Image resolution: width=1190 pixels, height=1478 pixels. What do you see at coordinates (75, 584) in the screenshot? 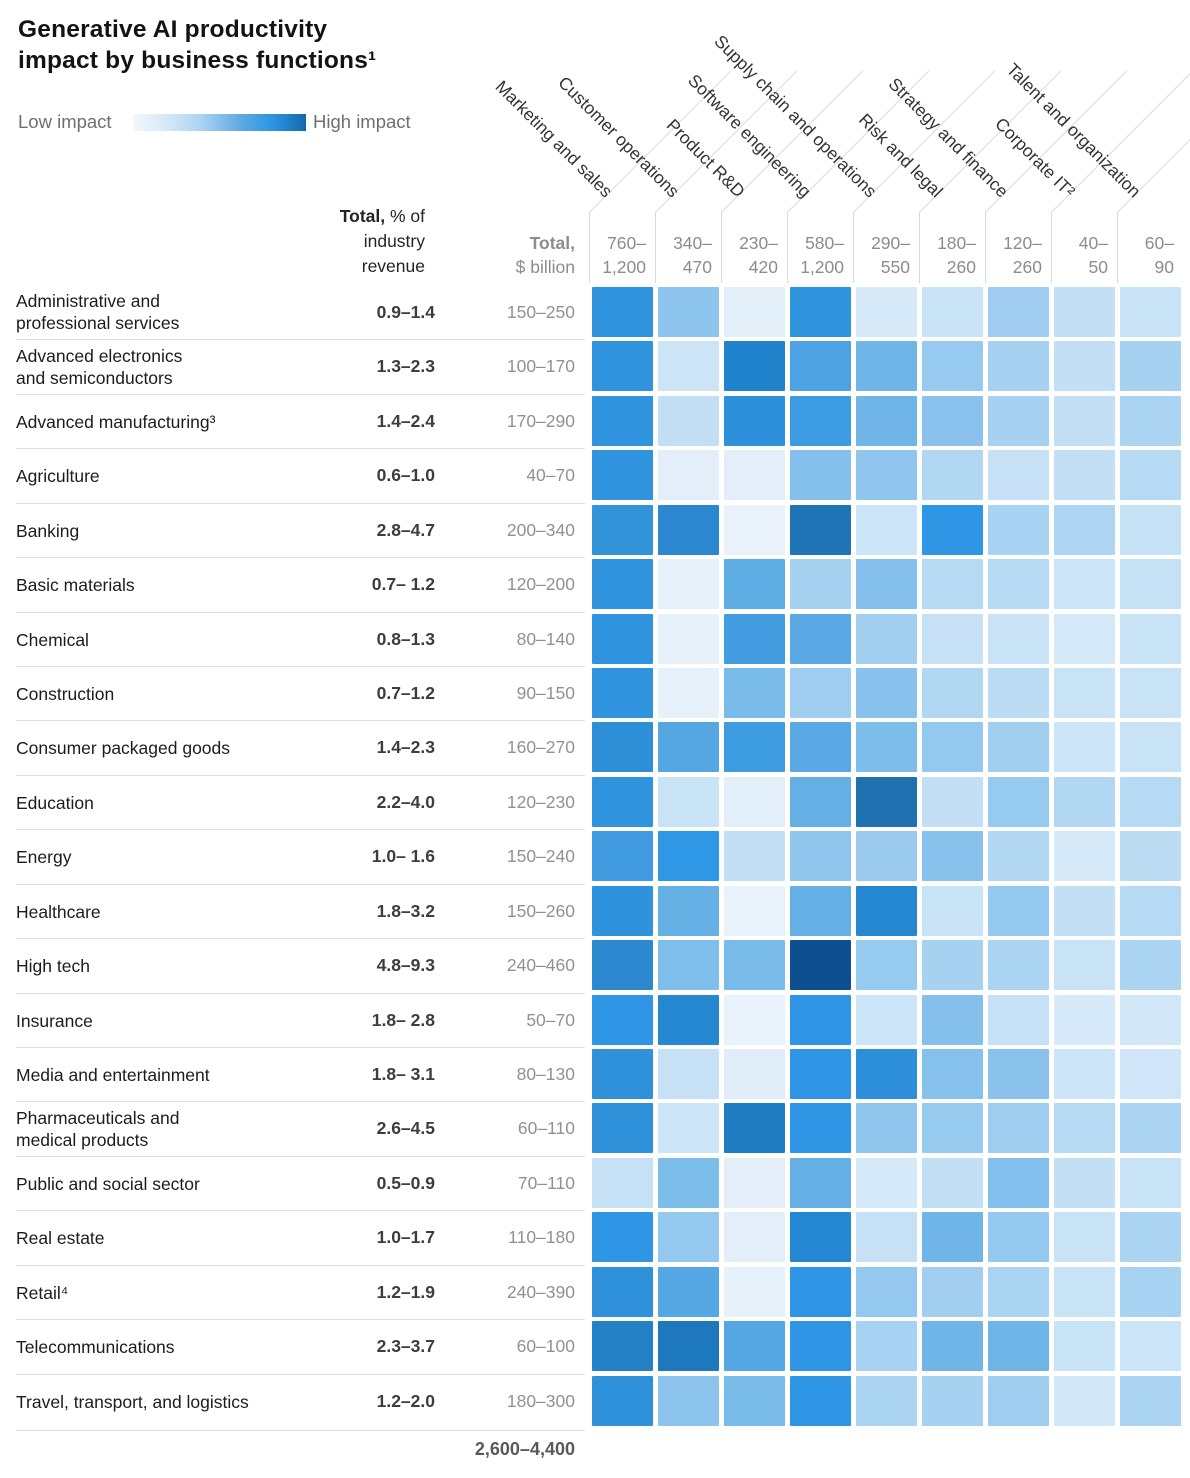
I see `industry-label-line: Basic materials` at bounding box center [75, 584].